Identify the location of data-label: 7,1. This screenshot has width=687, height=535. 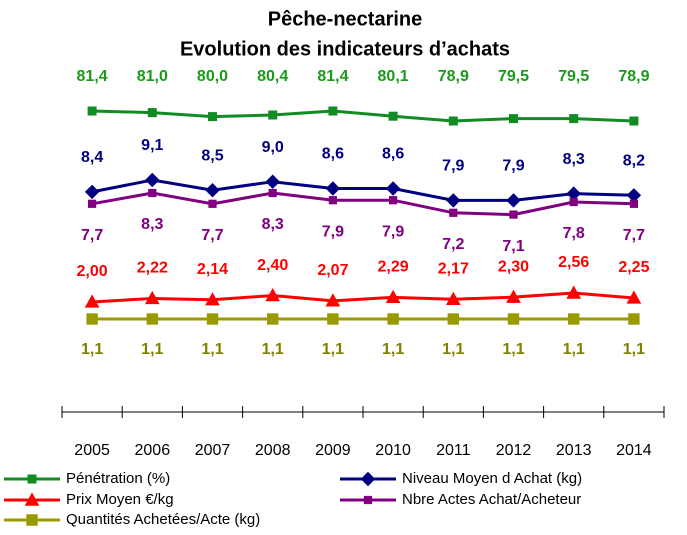
(513, 246).